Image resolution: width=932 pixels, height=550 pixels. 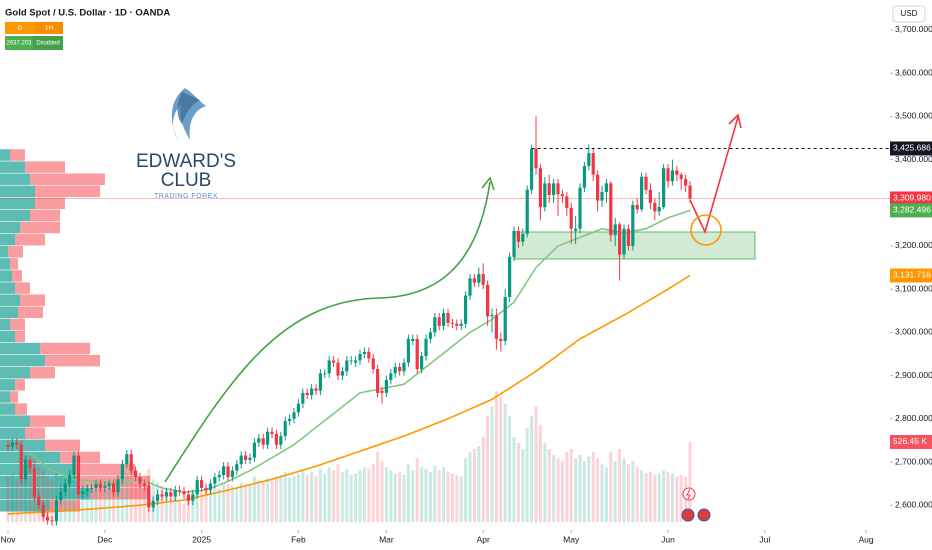 I want to click on indicator-box, so click(x=48, y=43).